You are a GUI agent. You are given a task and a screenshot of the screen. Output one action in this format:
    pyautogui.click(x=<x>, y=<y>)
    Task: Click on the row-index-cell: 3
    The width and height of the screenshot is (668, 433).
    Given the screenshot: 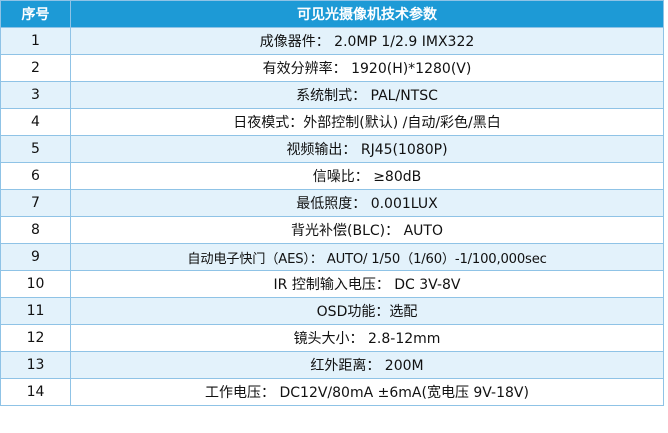 What is the action you would take?
    pyautogui.click(x=35, y=95)
    